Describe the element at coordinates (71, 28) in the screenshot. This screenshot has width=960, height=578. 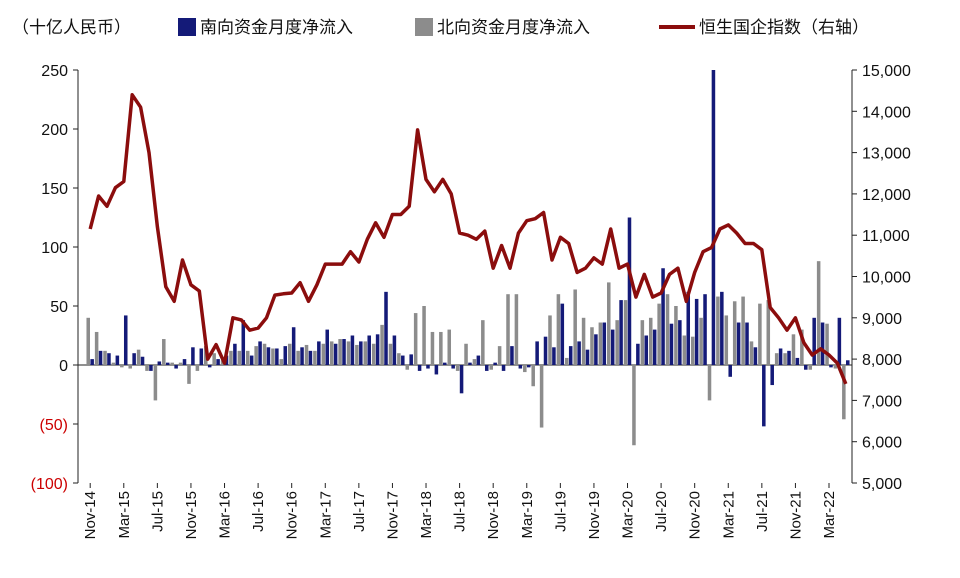
I see `unit-label: （十亿人民币）` at that location.